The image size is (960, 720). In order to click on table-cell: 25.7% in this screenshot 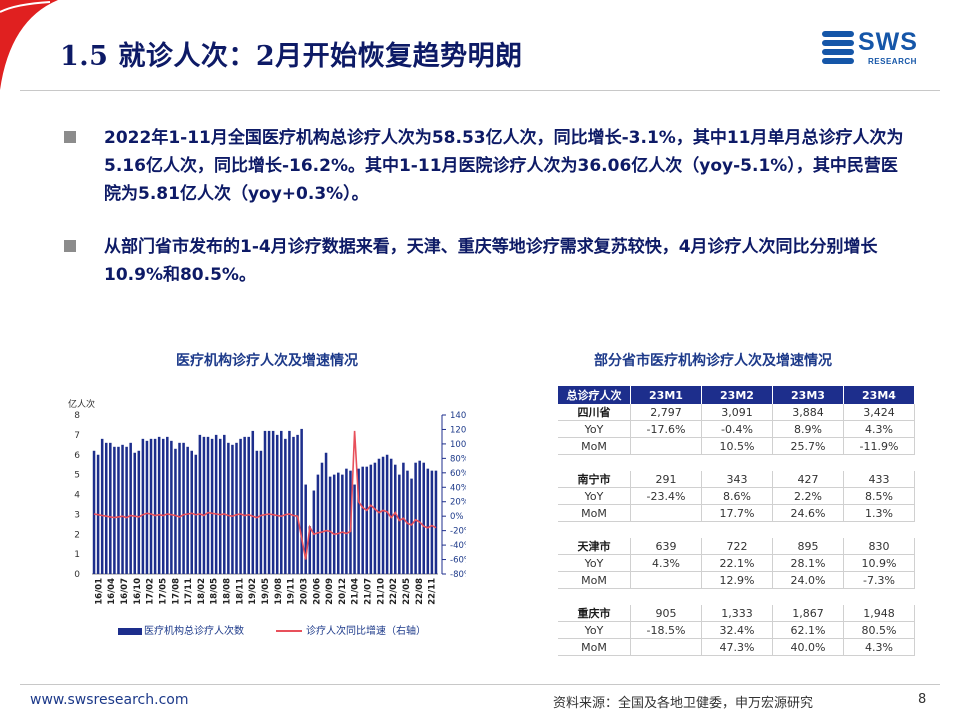, I will do `click(808, 446)`.